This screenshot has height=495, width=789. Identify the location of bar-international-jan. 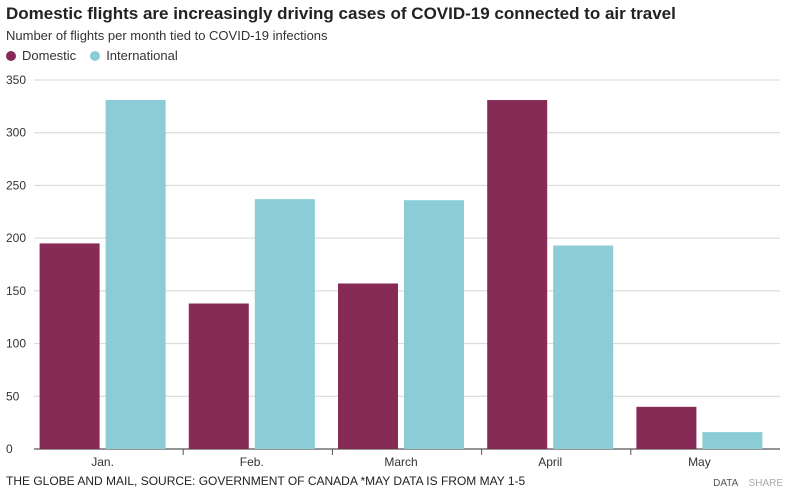
(135, 274).